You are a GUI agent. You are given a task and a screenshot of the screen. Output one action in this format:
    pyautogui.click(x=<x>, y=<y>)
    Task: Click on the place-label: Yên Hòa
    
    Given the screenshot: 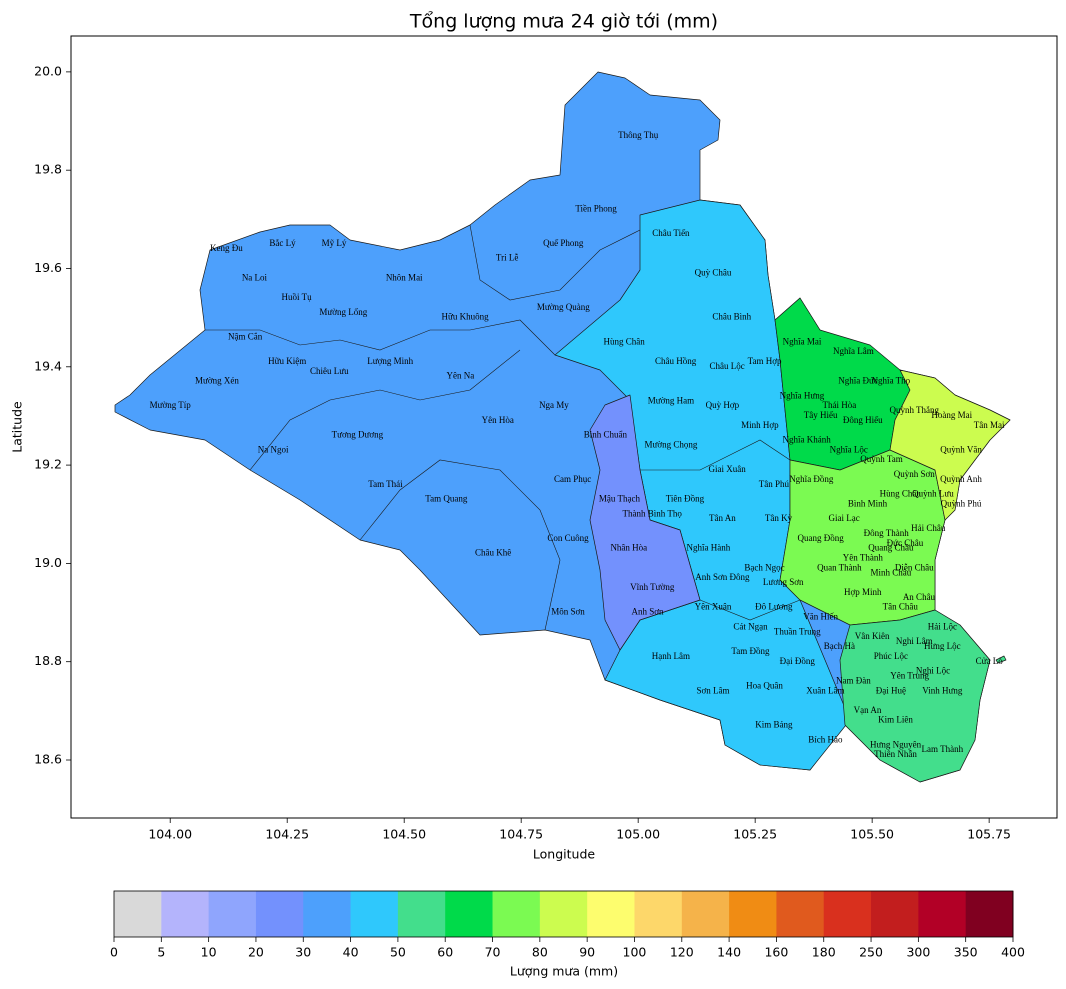 What is the action you would take?
    pyautogui.click(x=498, y=420)
    